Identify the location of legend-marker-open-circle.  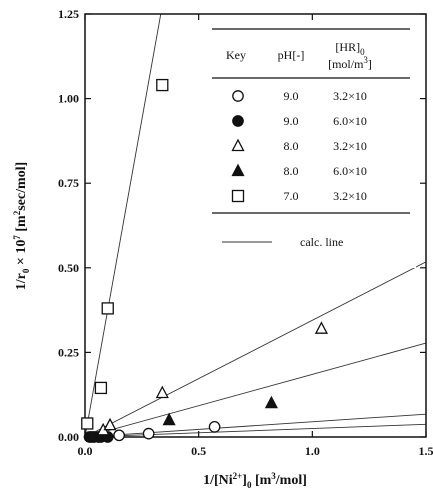
(238, 96).